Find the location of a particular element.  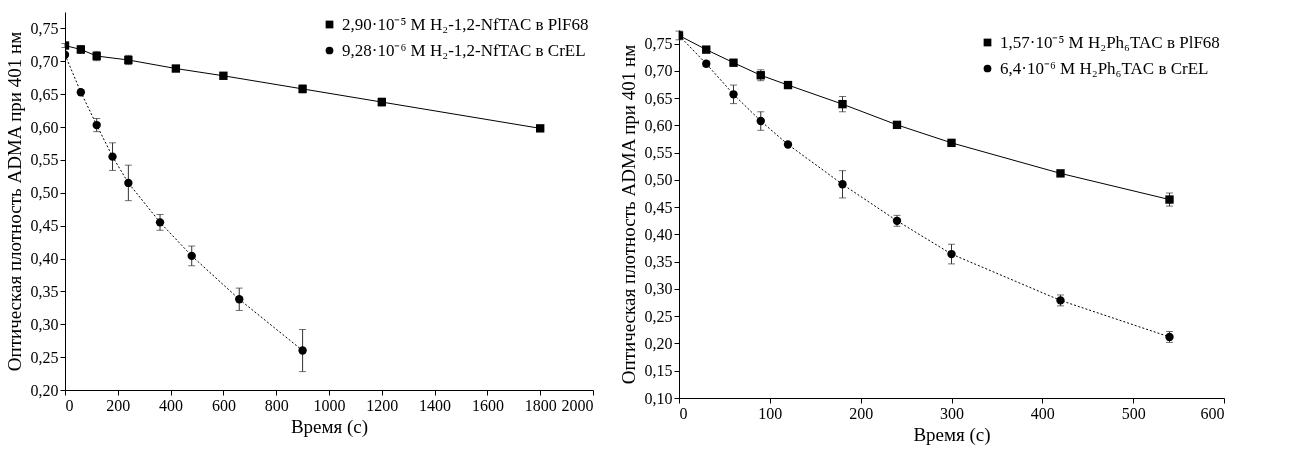

legend-label: 1,57·10⁻⁵ M H₂Ph₆TAC в PlF68 is located at coordinates (1110, 42).